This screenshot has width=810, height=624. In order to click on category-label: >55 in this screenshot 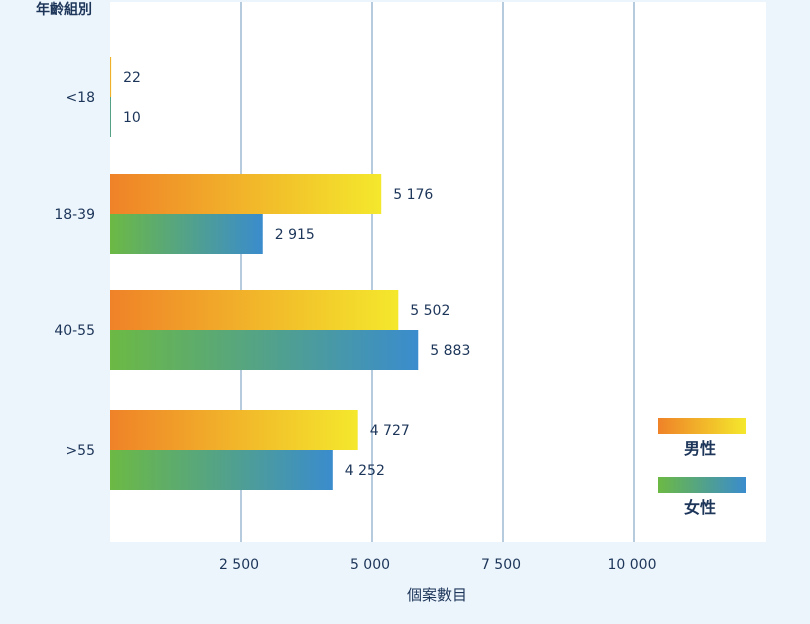, I will do `click(80, 451)`.